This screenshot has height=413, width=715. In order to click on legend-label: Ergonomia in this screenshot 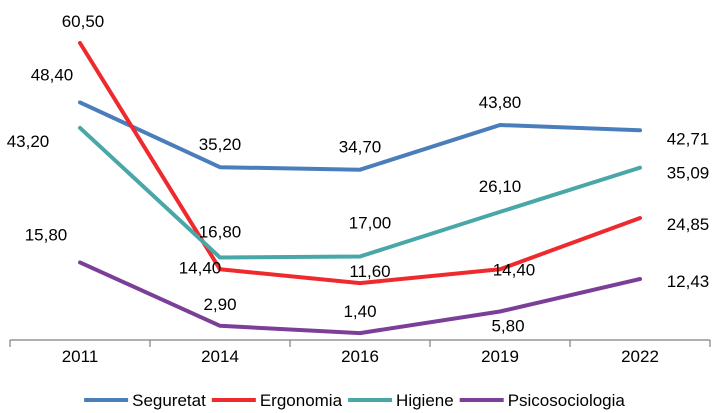, I will do `click(301, 400)`.